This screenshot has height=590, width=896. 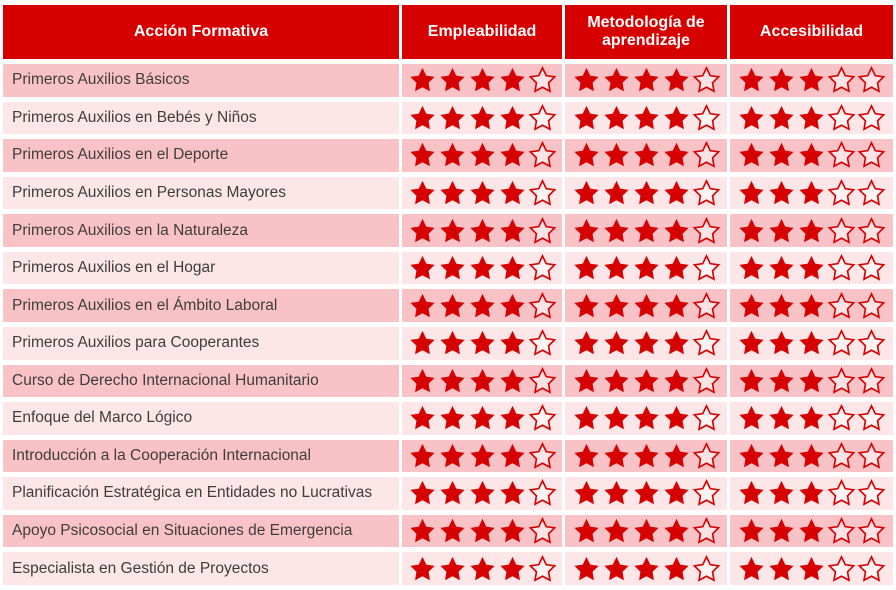 What do you see at coordinates (201, 193) in the screenshot?
I see `course-name-cell: Primeros Auxilios en Personas Mayores` at bounding box center [201, 193].